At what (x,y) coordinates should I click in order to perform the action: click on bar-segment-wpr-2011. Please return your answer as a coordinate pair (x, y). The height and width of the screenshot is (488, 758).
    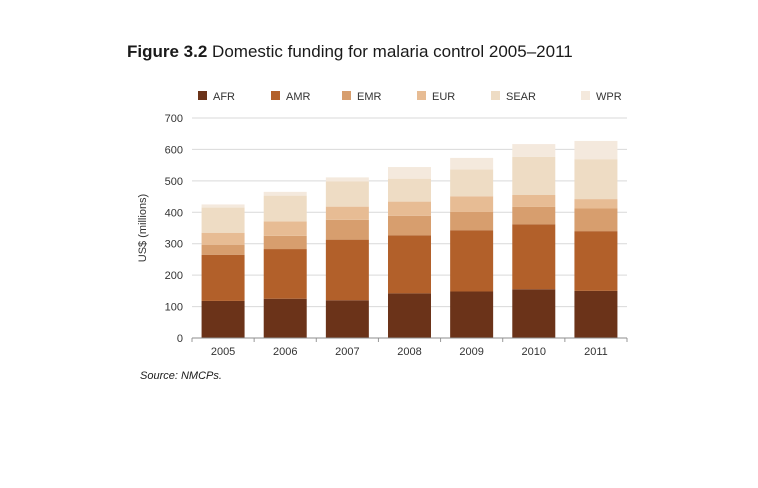
    Looking at the image, I should click on (596, 150).